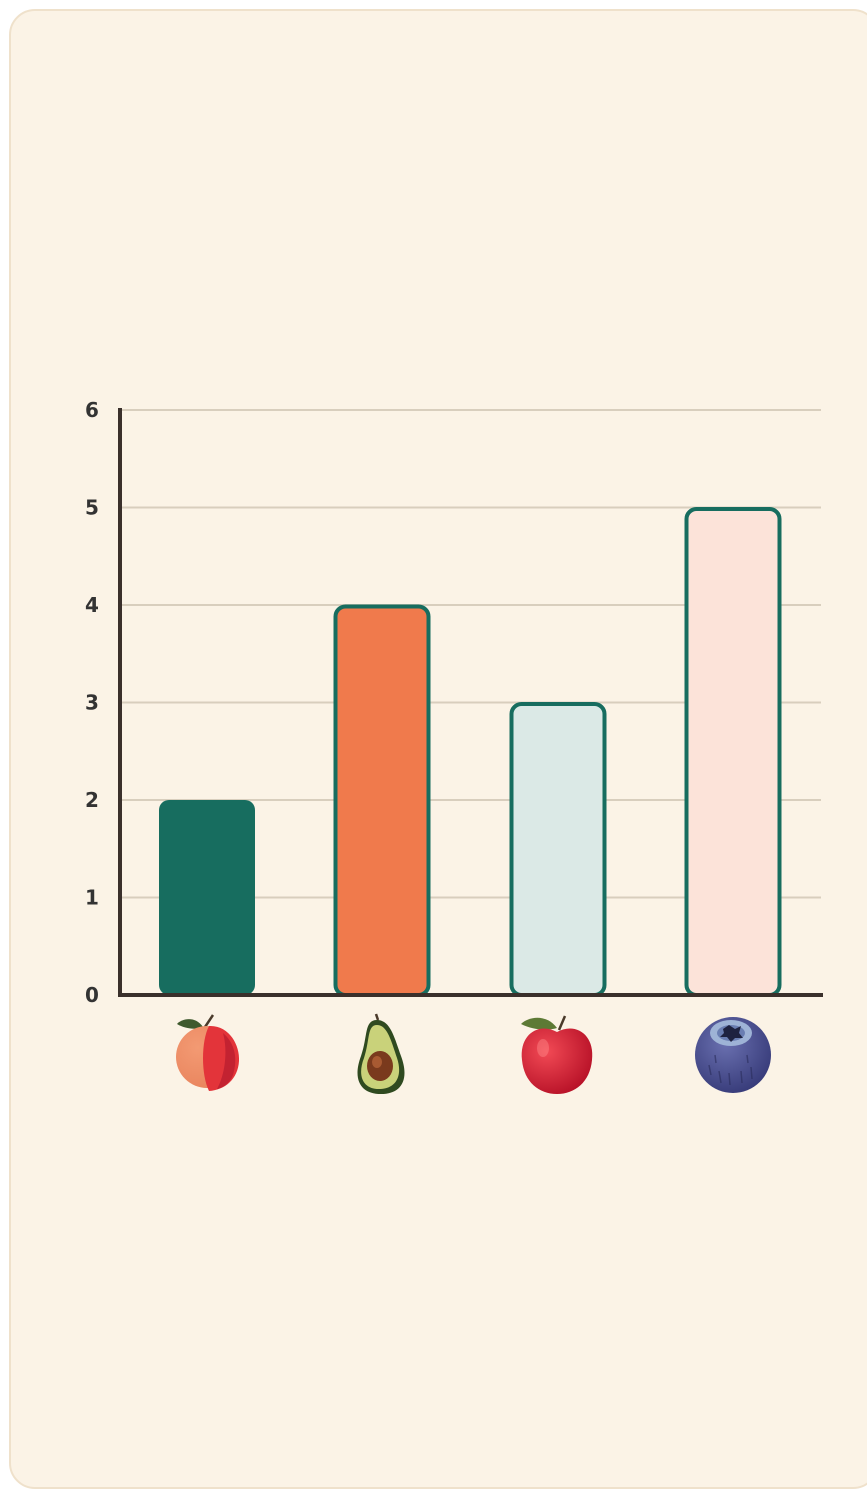  Describe the element at coordinates (92, 800) in the screenshot. I see `y-tick-label: 2` at that location.